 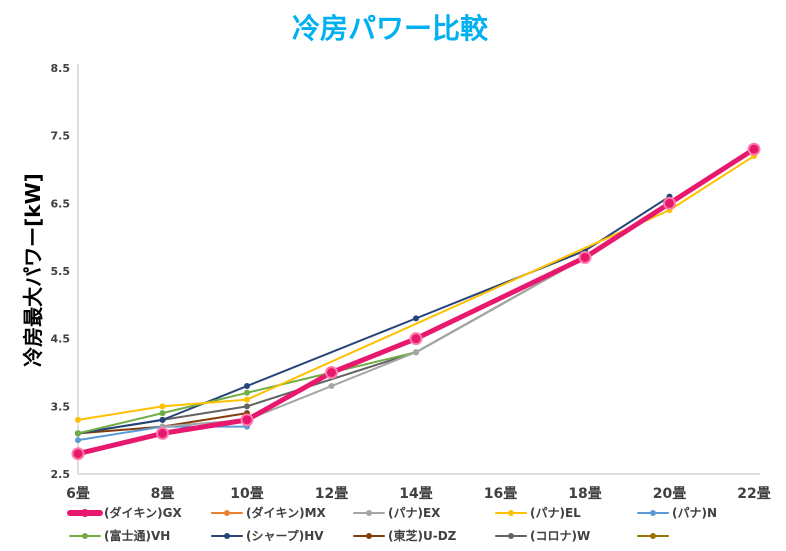 What do you see at coordinates (331, 494) in the screenshot?
I see `x-tick-label: 12畳` at bounding box center [331, 494].